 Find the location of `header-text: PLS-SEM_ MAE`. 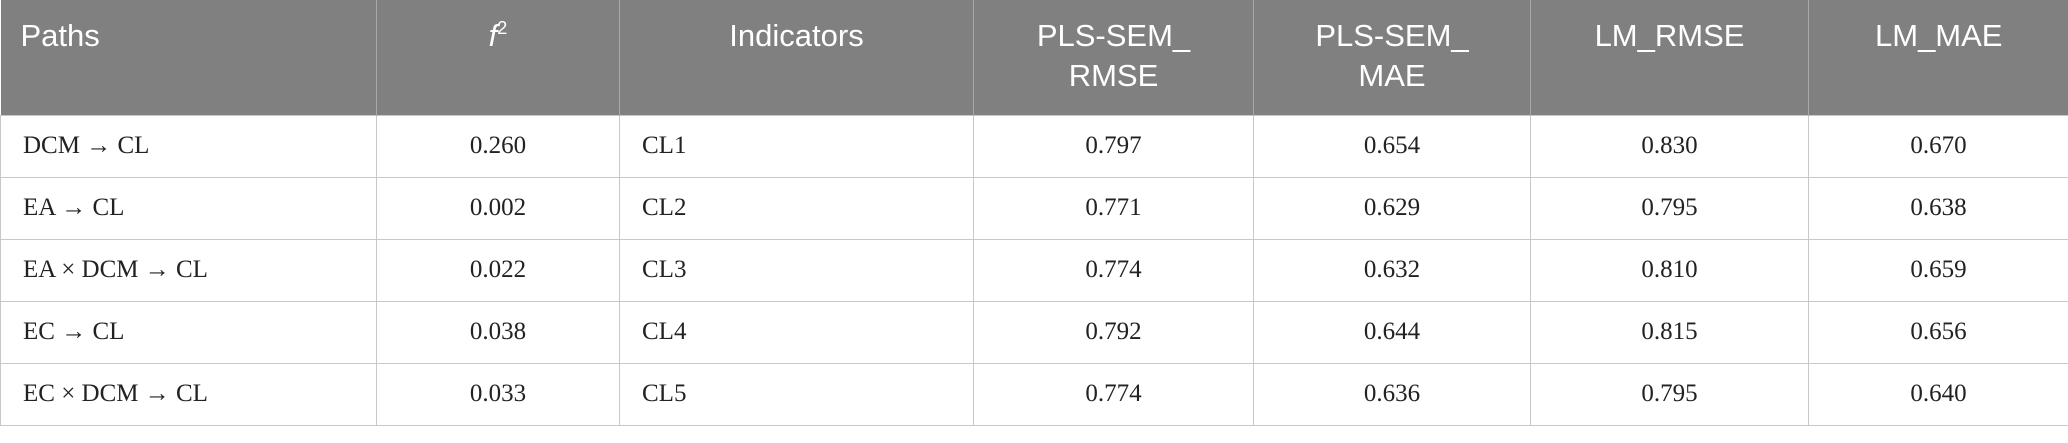

header-text: PLS-SEM_ MAE is located at coordinates (1392, 55).